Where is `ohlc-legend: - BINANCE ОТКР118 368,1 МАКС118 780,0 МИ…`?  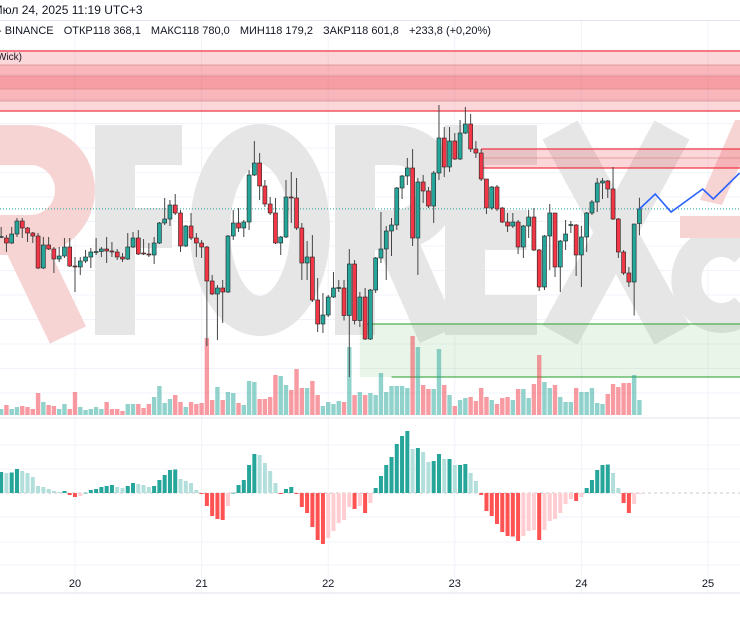 ohlc-legend: - BINANCE ОТКР118 368,1 МАКС118 780,0 МИ… is located at coordinates (249, 31).